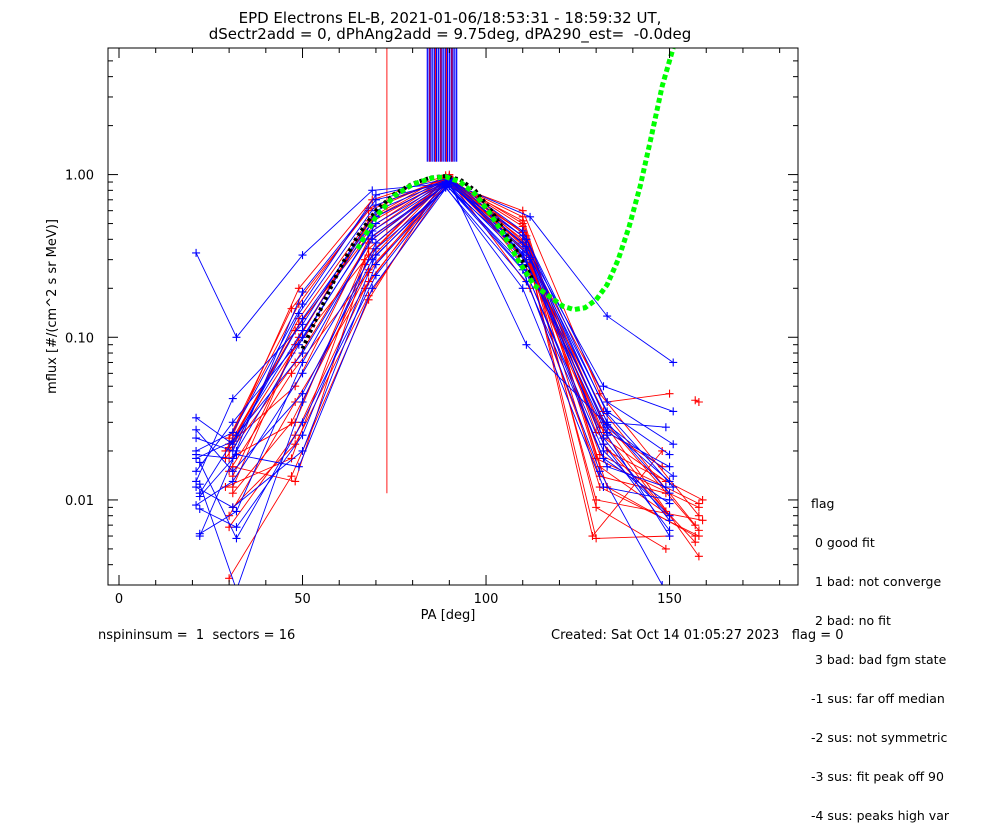  What do you see at coordinates (515, 180) in the screenshot?
I see `fit-curve-green` at bounding box center [515, 180].